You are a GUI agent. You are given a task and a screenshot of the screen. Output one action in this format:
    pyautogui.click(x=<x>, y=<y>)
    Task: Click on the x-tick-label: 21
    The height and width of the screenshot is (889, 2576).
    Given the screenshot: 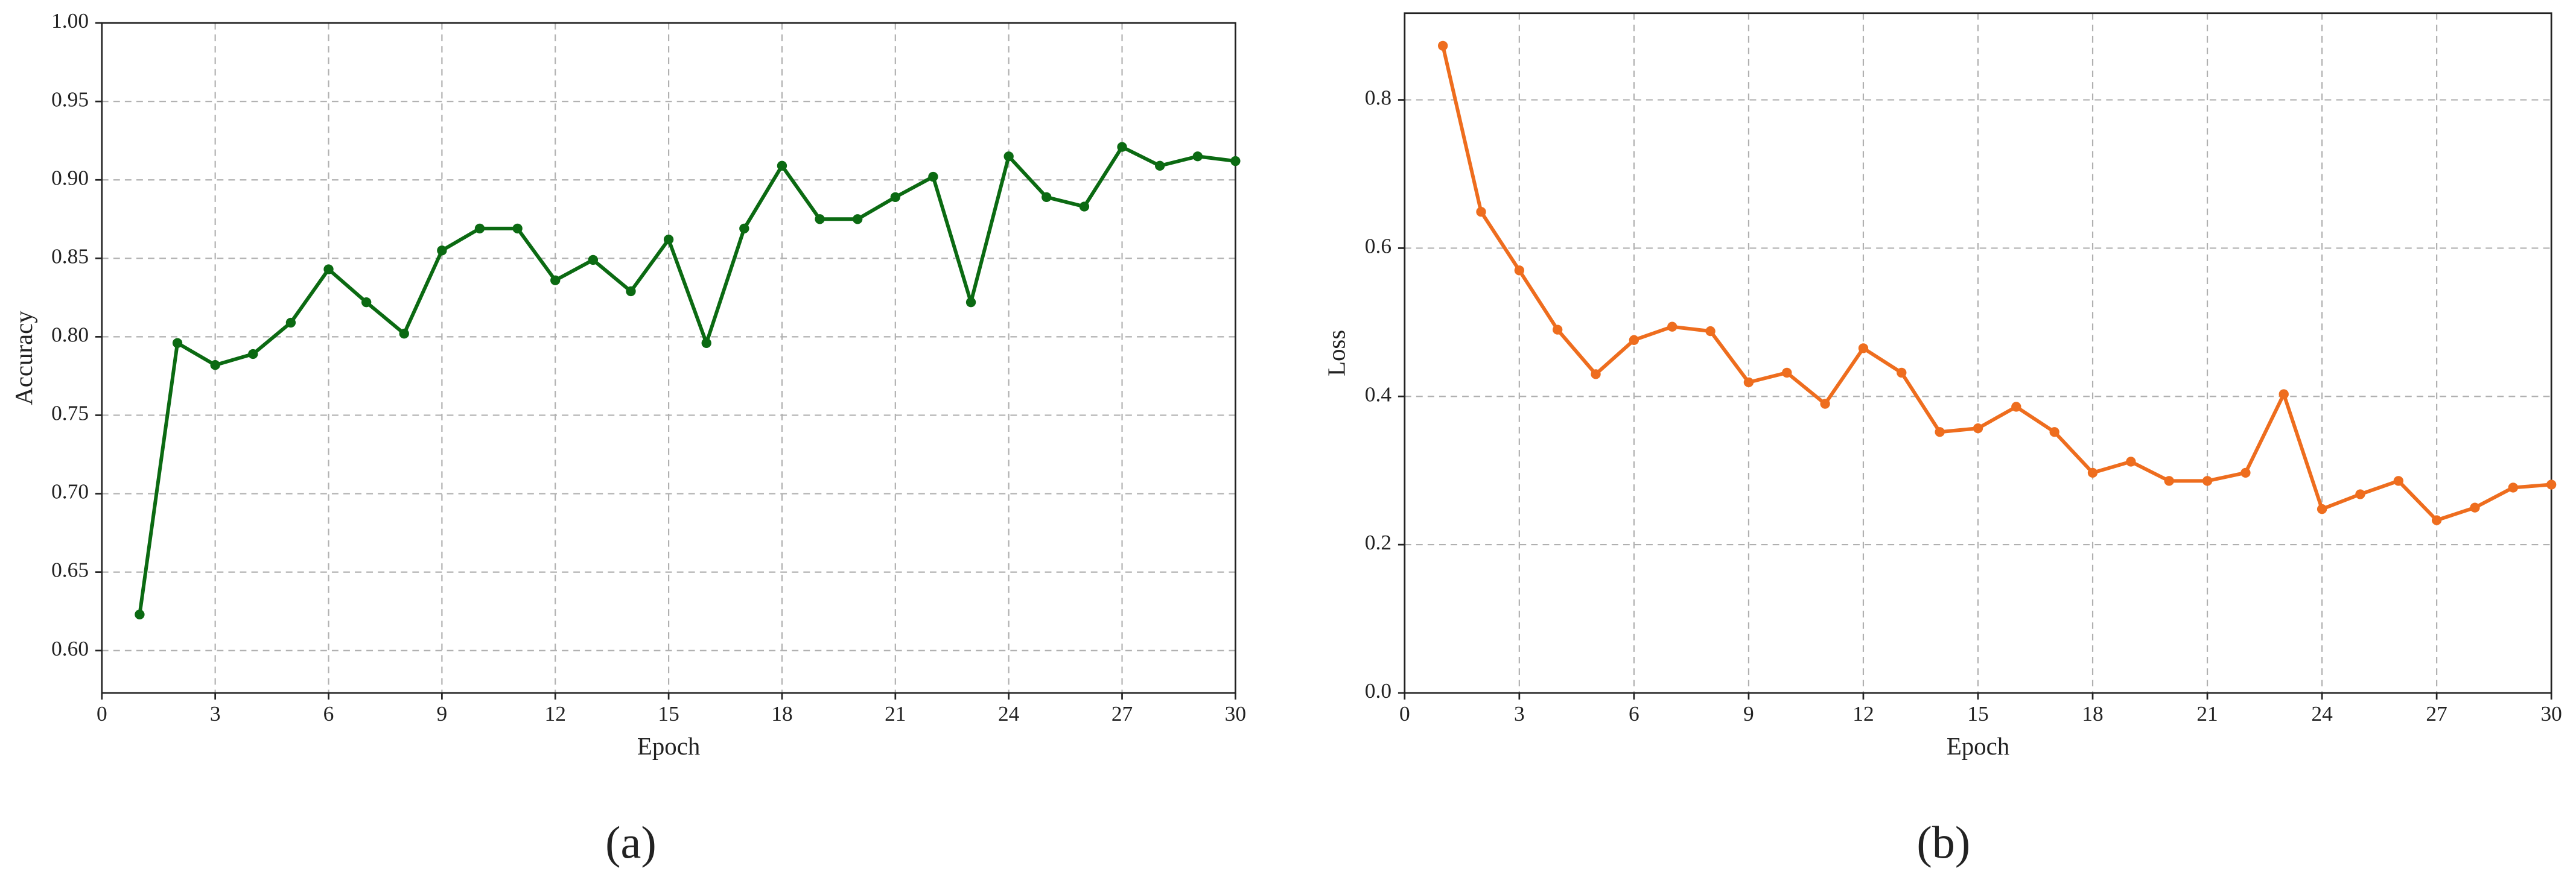 What is the action you would take?
    pyautogui.click(x=2207, y=713)
    